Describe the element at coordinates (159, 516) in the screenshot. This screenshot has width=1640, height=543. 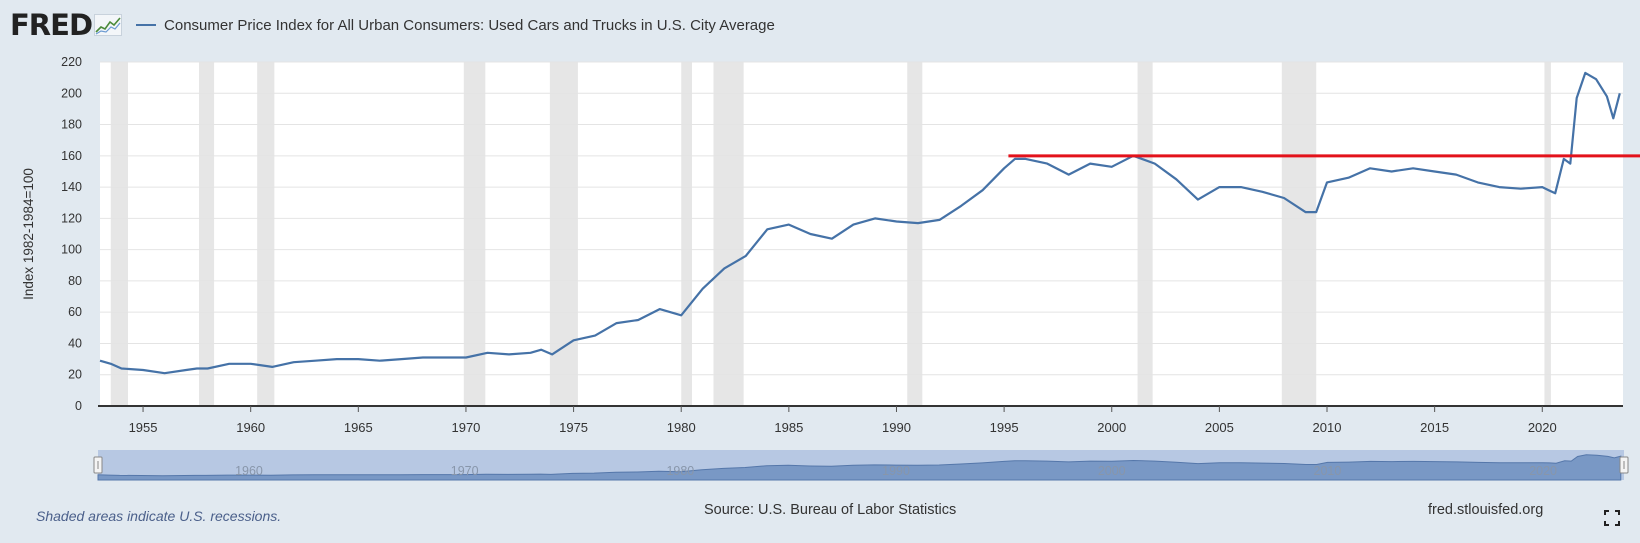
I see `recession-note: Shaded areas indicate U.S. recessions.` at that location.